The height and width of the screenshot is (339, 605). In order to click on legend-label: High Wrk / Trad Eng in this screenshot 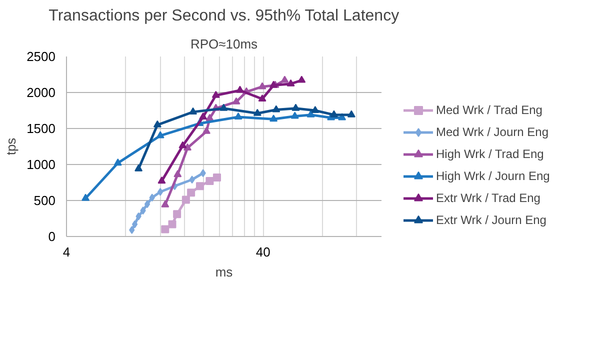, I will do `click(490, 154)`.